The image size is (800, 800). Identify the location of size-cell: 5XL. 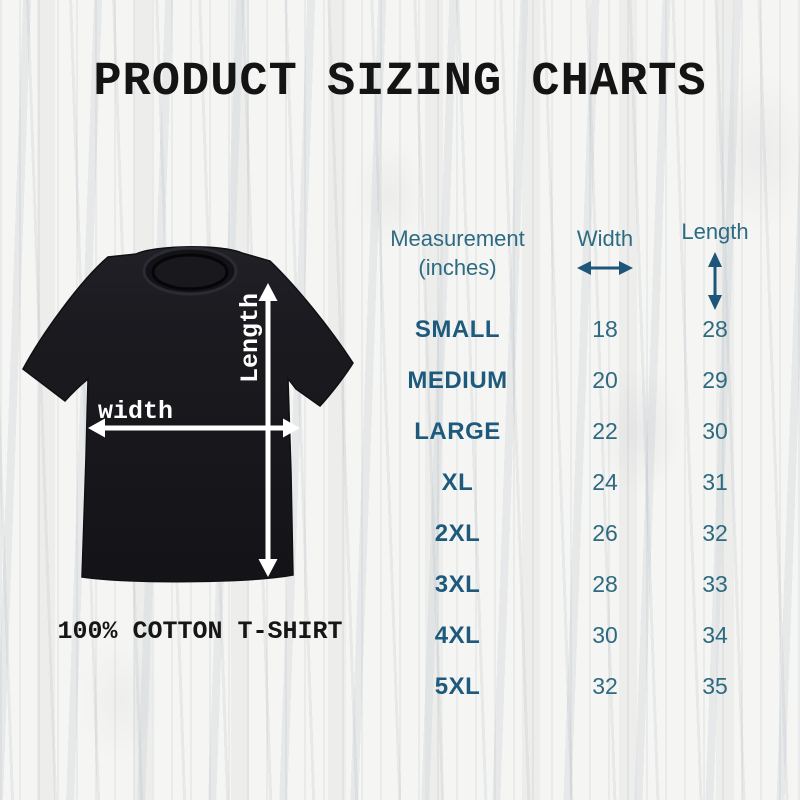
(457, 686).